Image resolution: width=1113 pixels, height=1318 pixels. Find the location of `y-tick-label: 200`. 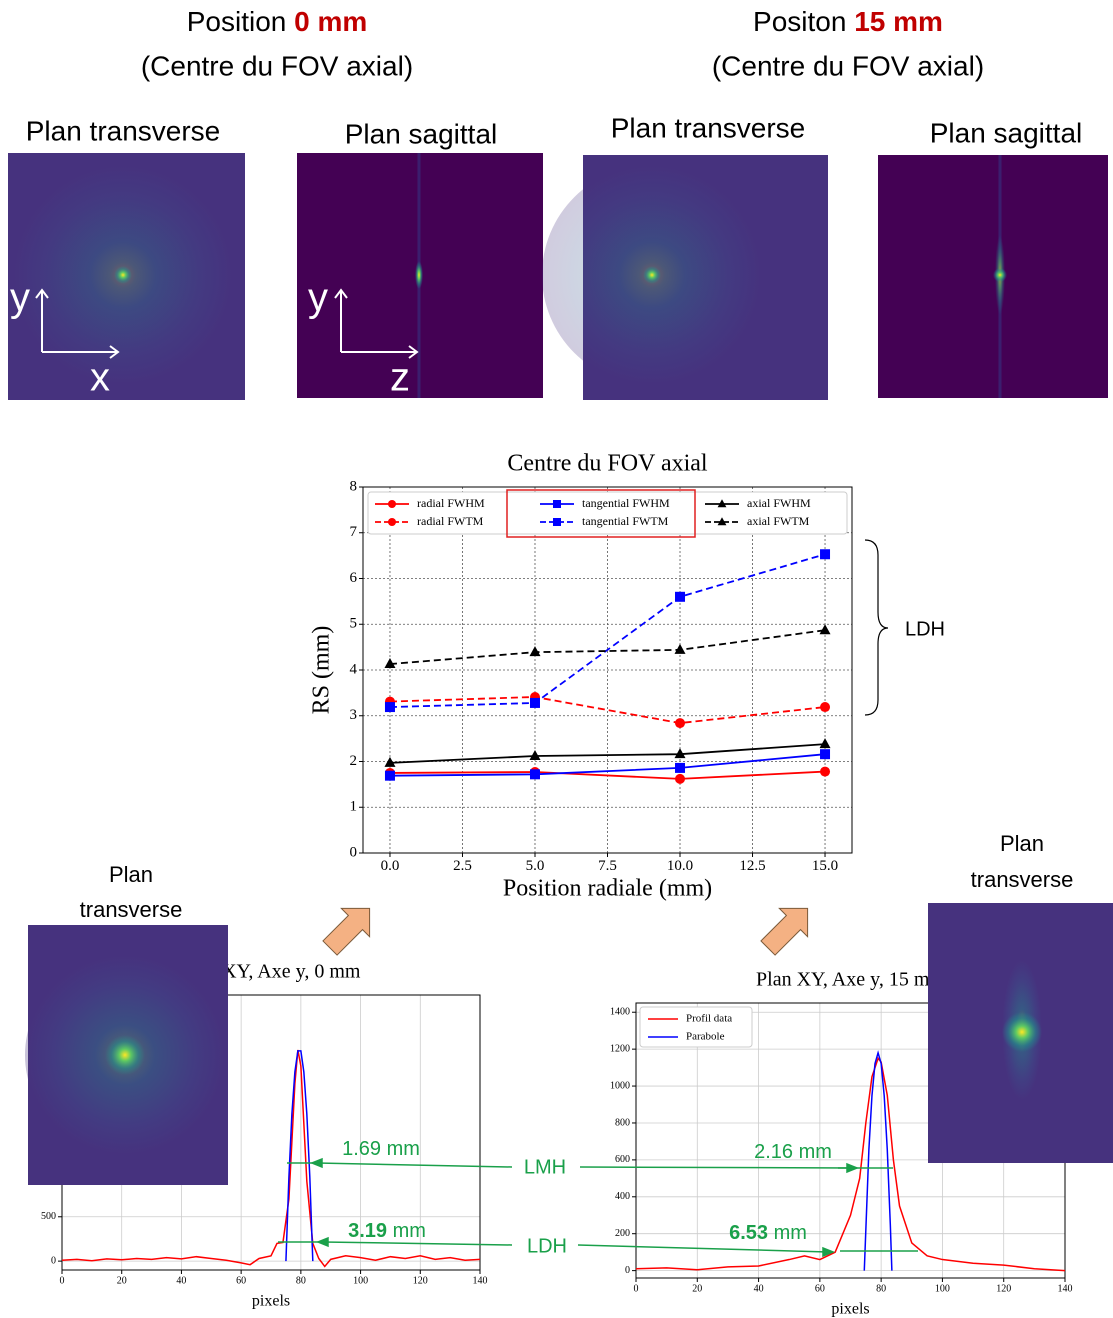

y-tick-label: 200 is located at coordinates (622, 1233).